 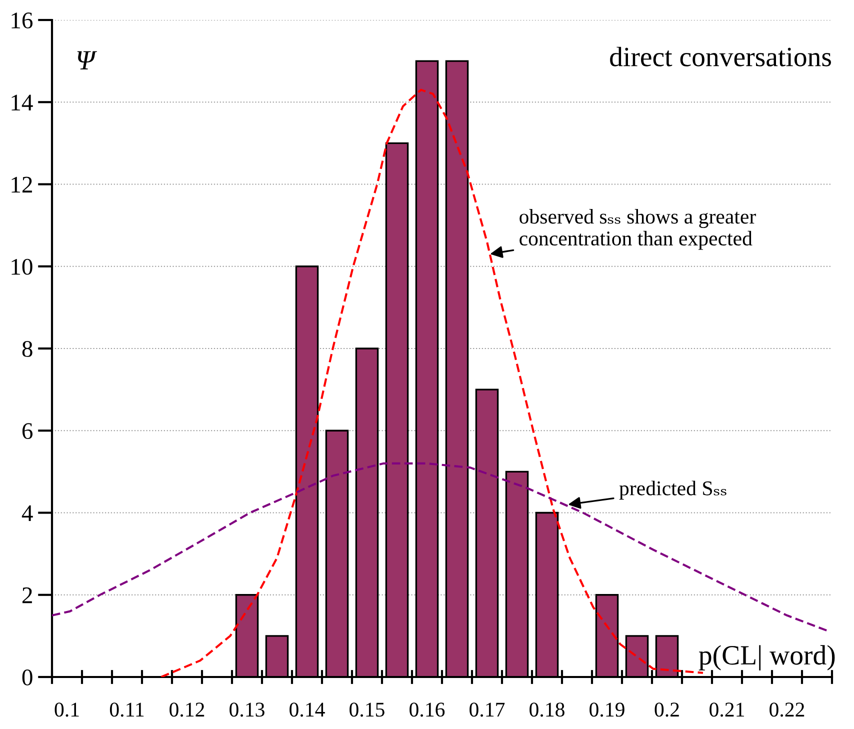 I want to click on x-tick-label: 0.14, so click(x=307, y=709).